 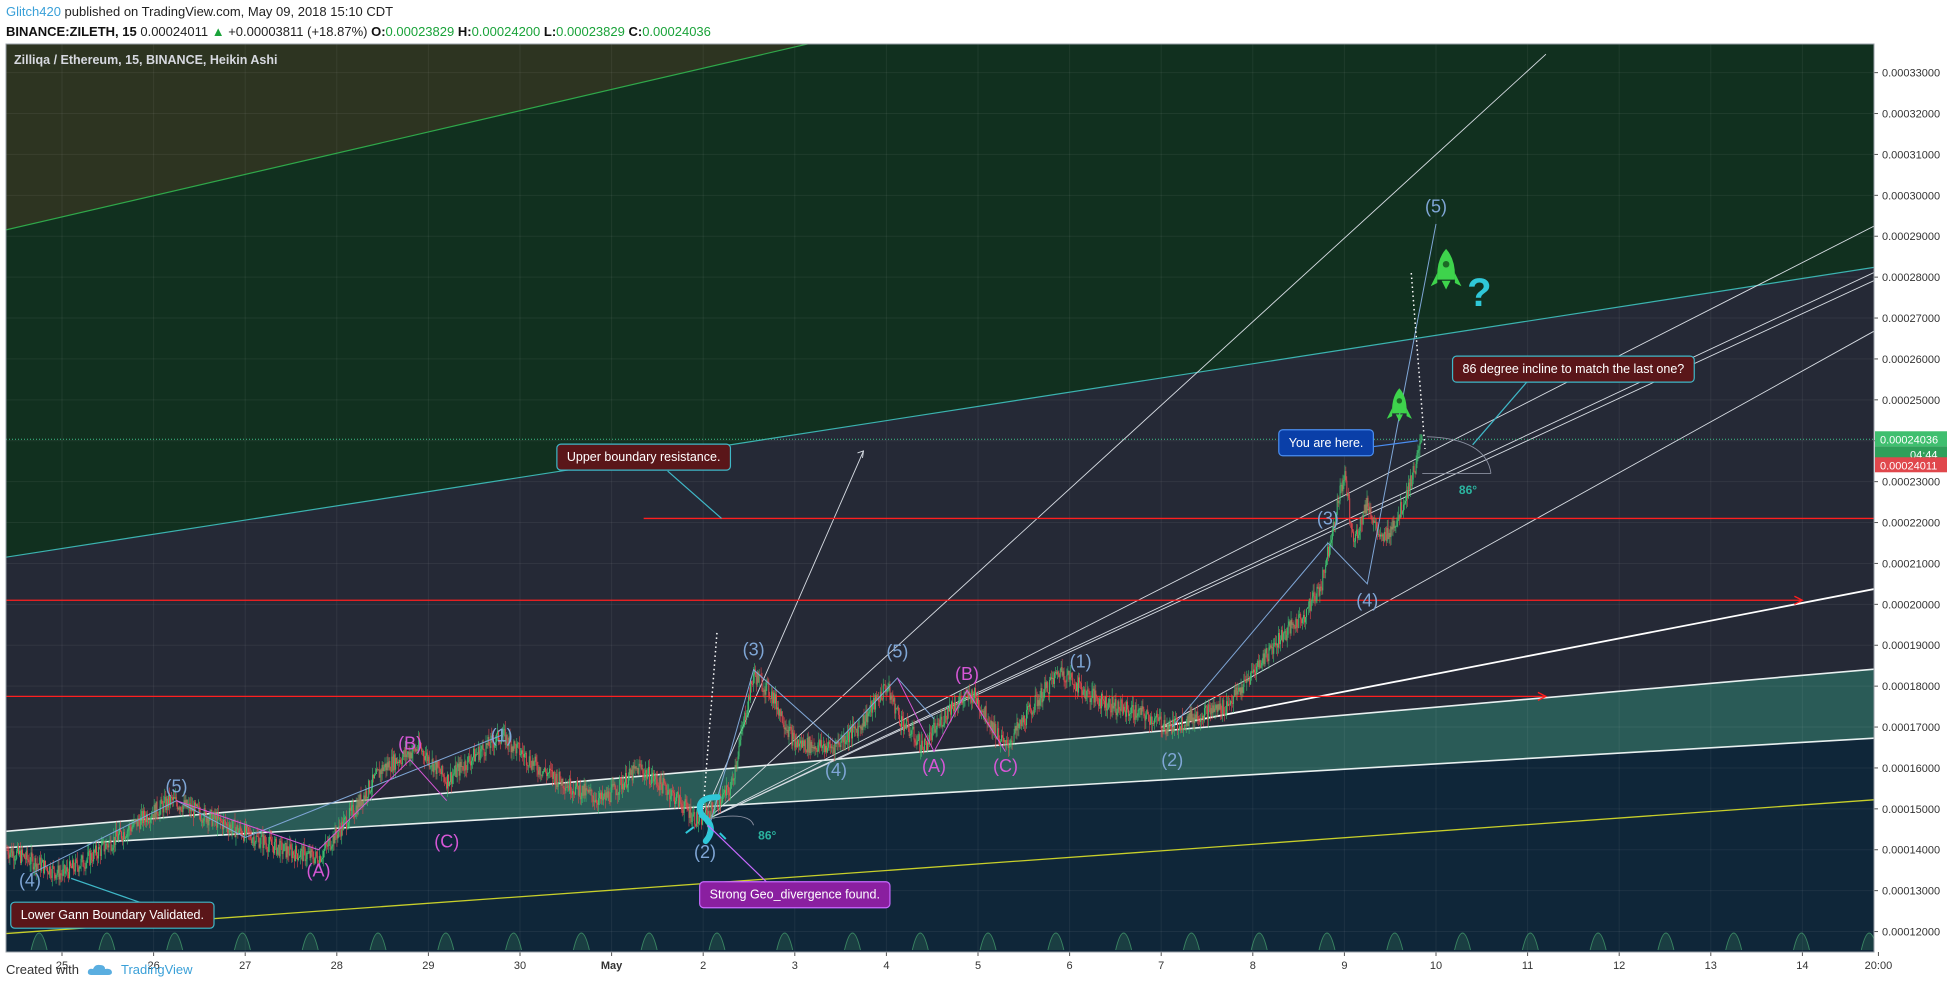 What do you see at coordinates (156, 969) in the screenshot?
I see `tradingview-link: TradingView` at bounding box center [156, 969].